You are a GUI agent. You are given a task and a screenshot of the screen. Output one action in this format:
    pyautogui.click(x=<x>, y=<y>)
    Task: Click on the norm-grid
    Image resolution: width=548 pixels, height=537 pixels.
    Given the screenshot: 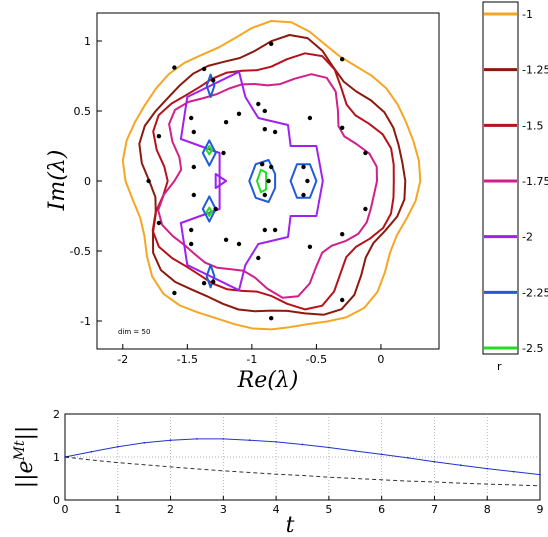 What is the action you would take?
    pyautogui.click(x=302, y=457)
    